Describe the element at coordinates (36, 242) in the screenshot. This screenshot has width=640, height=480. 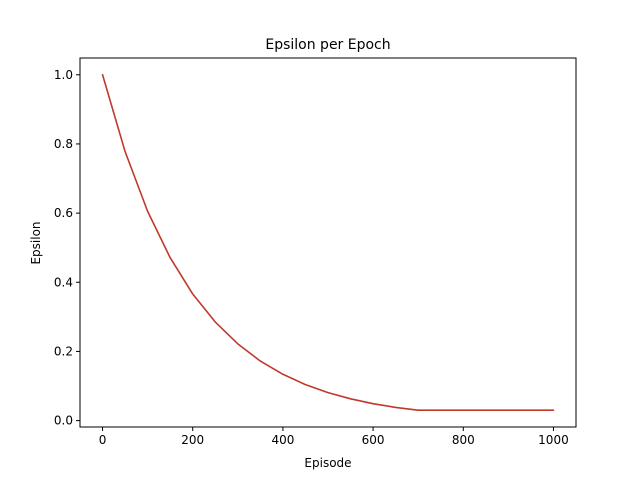
I see `y-axis-label: Epsilon` at that location.